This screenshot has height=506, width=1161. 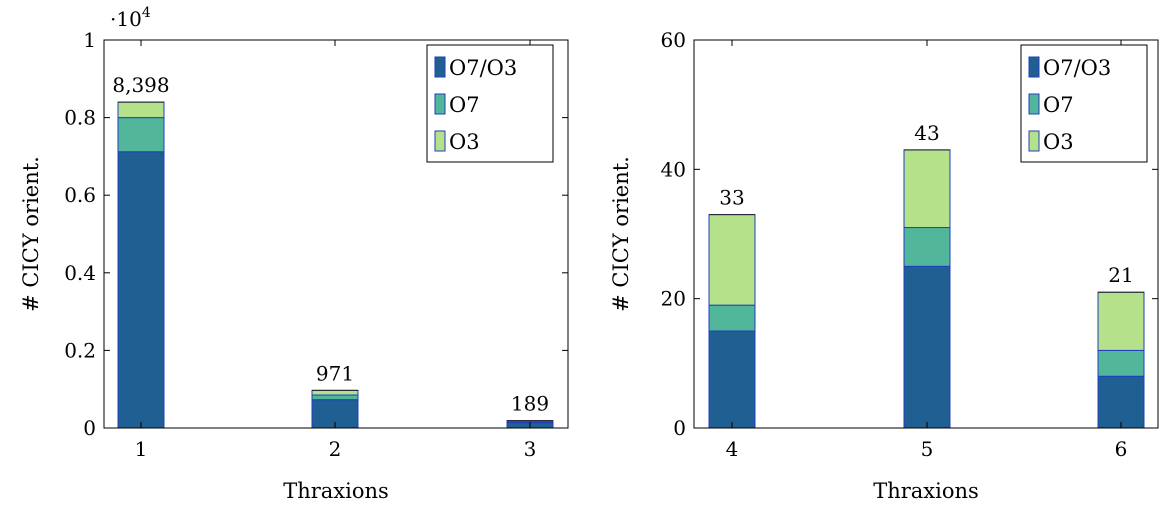 I want to click on bar-segment-4-o3, so click(x=732, y=260).